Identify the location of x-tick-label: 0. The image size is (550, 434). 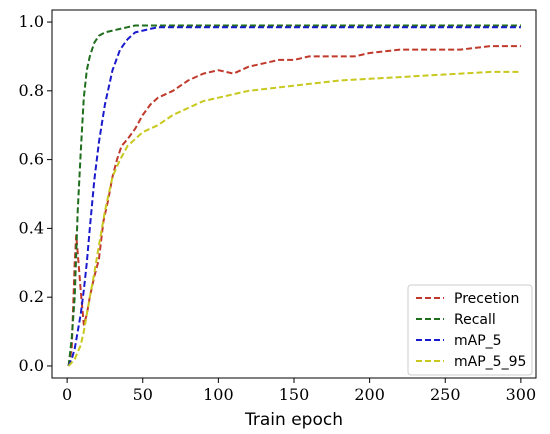
(67, 394).